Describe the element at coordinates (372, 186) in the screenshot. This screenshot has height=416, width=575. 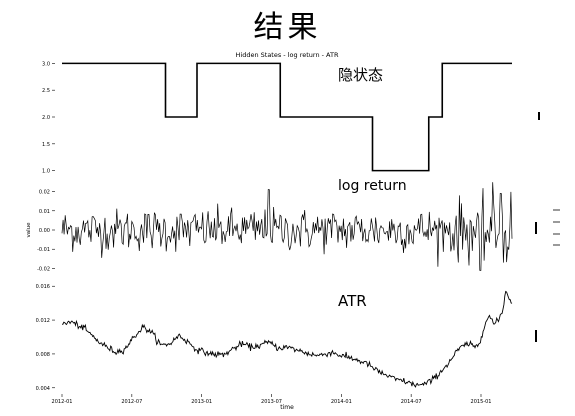
I see `panel-annotation: log return` at that location.